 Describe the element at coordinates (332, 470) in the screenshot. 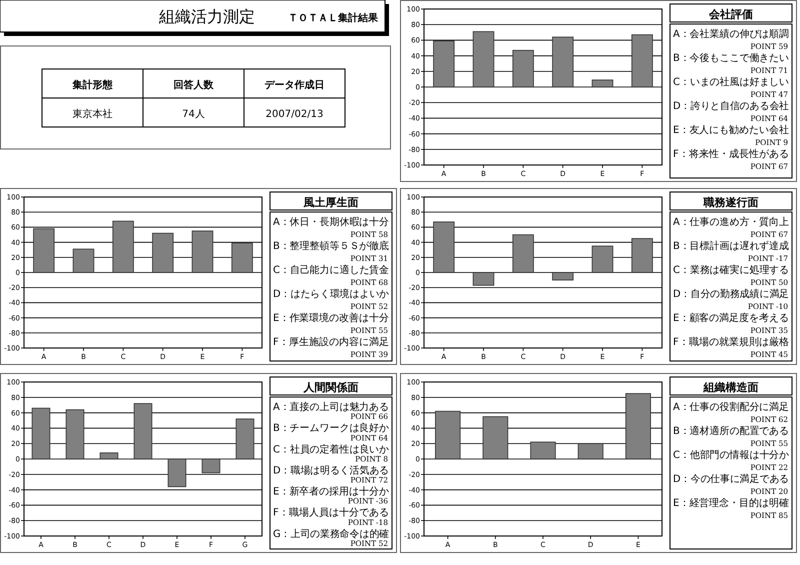

I see `text: D：職場は明るく活気ある` at that location.